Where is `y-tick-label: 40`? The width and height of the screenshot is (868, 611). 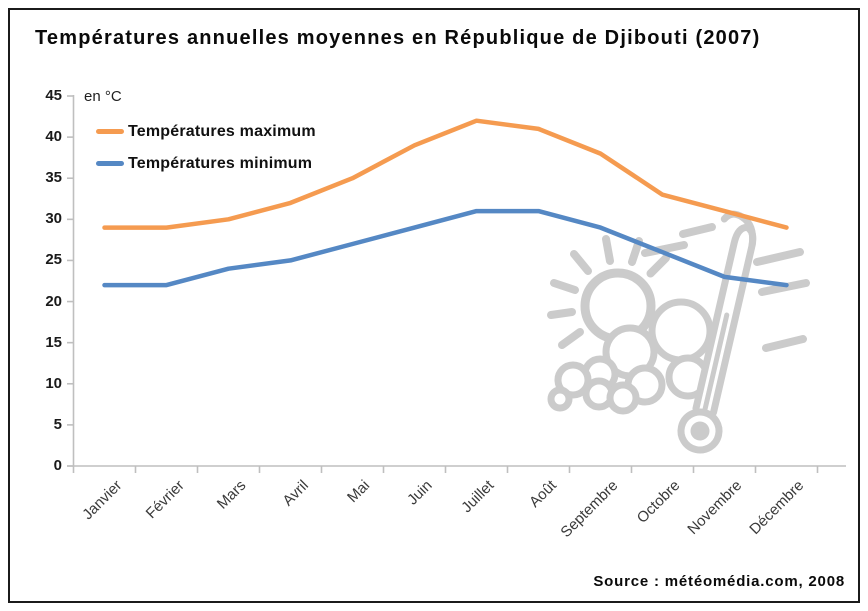
y-tick-label: 40 is located at coordinates (53, 137).